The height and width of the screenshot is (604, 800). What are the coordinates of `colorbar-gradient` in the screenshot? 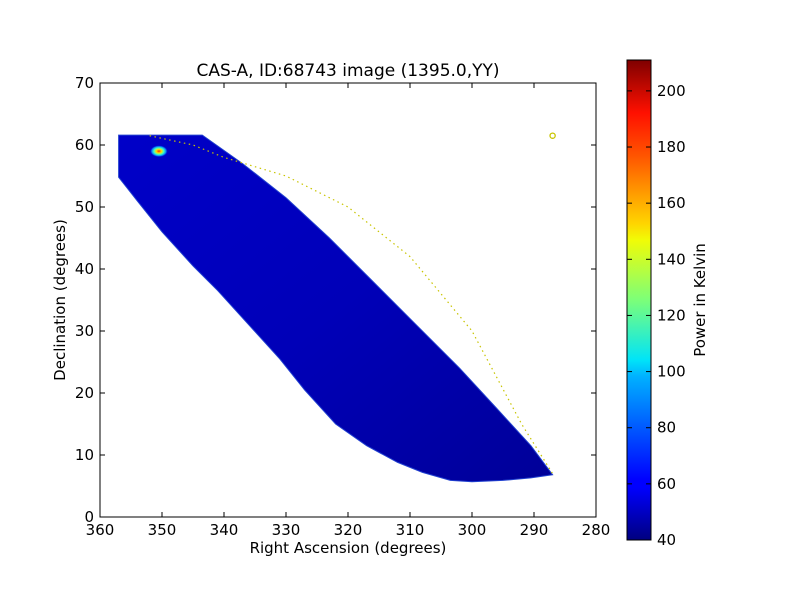 It's located at (639, 300).